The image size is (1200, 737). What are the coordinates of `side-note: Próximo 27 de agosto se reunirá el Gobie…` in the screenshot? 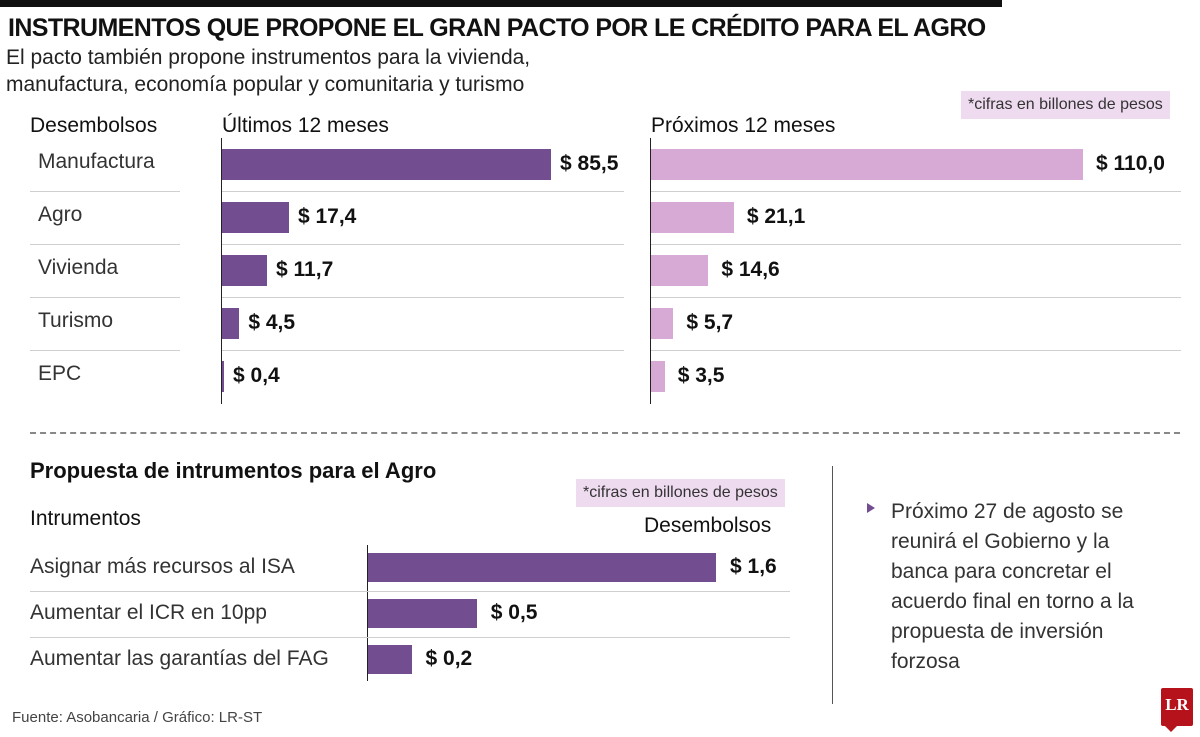 It's located at (1012, 586).